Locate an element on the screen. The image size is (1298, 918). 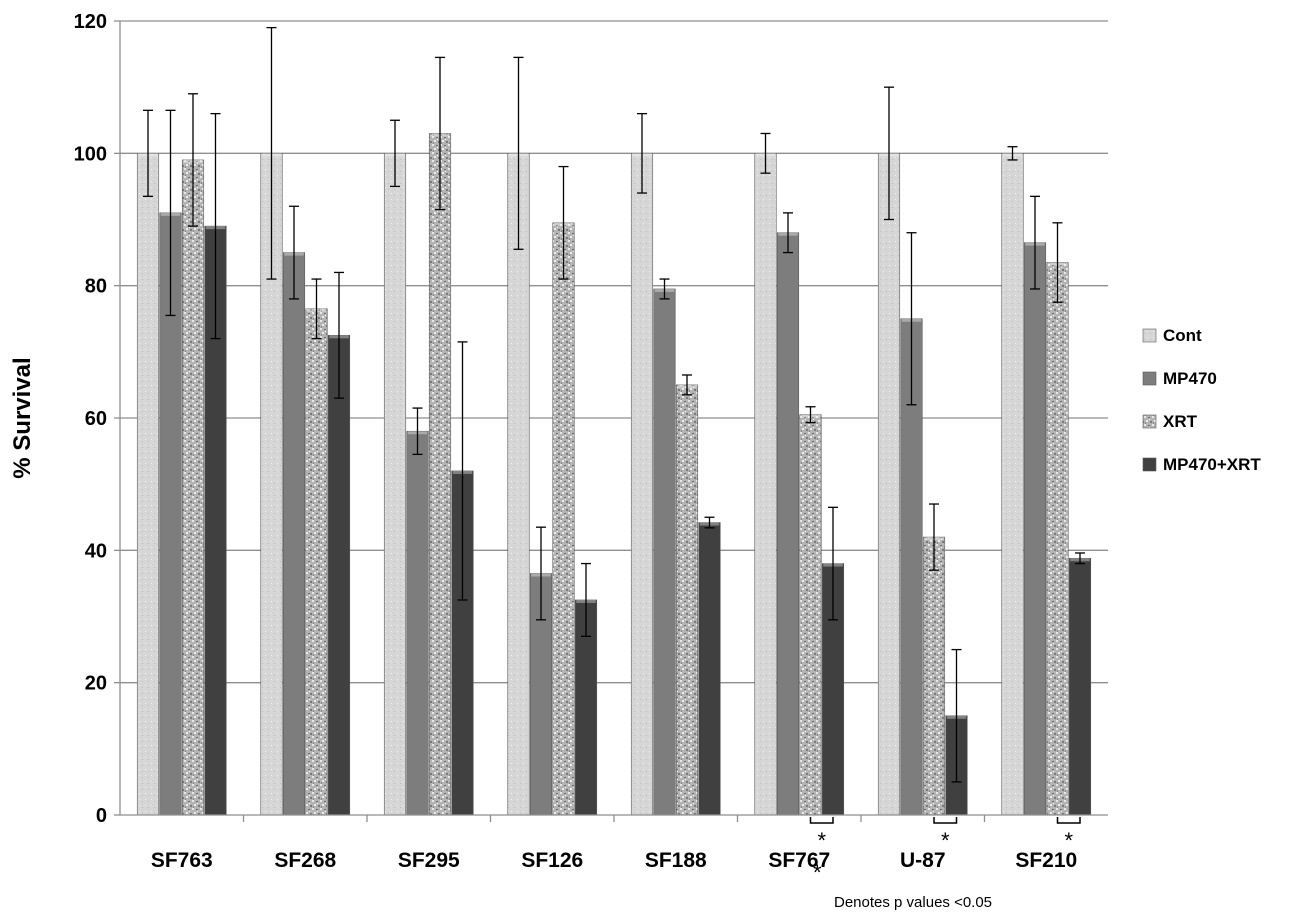
legend-label: MP470 is located at coordinates (1190, 378).